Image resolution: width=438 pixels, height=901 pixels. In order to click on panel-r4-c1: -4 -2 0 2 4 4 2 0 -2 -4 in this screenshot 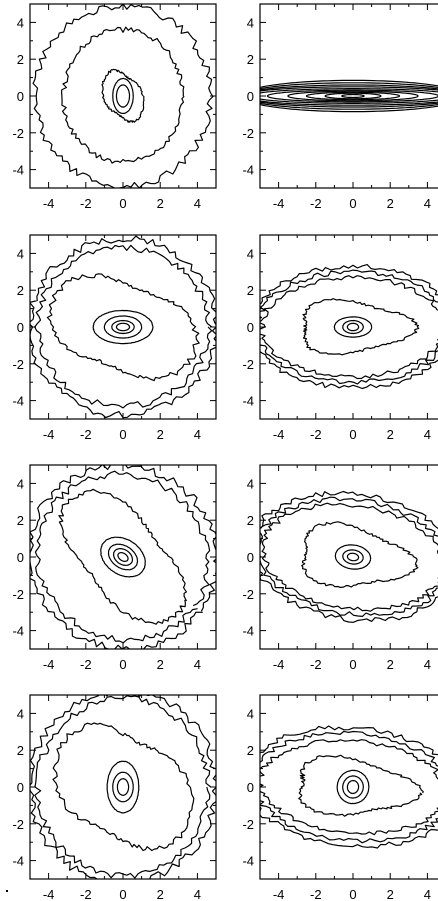, I will do `click(114, 797)`.